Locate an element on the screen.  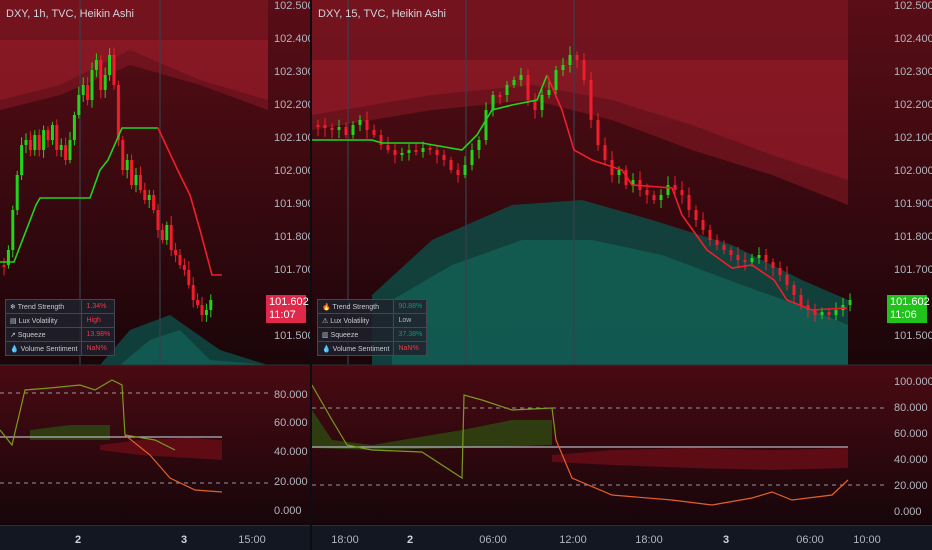
countdown-time: 11:06 is located at coordinates (903, 315).